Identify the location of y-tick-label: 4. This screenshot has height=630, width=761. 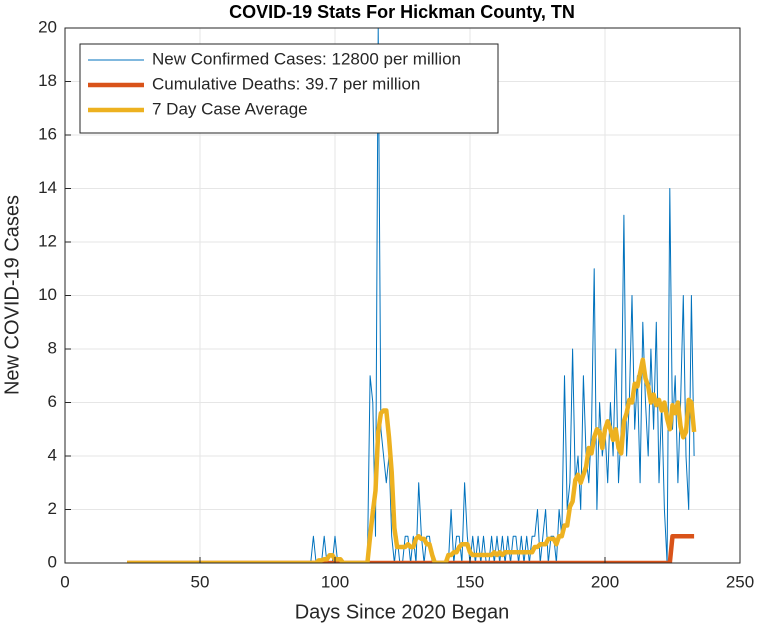
(52, 454).